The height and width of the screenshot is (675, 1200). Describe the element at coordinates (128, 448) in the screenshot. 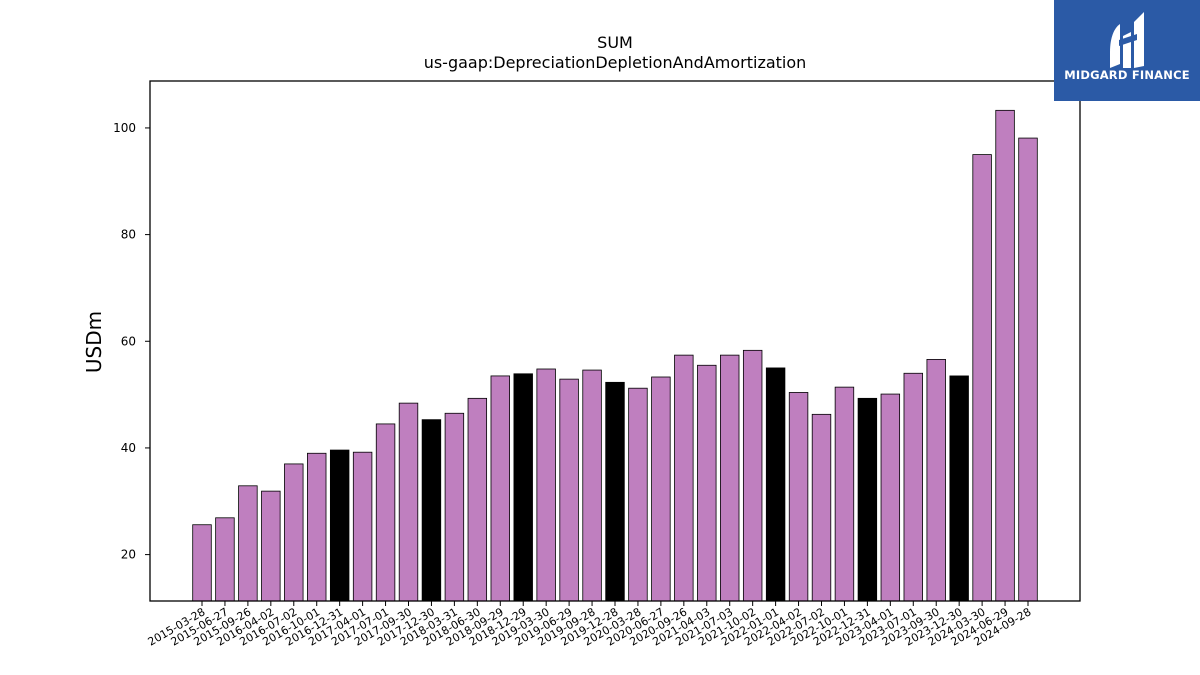

I see `y-tick-label: 40` at that location.